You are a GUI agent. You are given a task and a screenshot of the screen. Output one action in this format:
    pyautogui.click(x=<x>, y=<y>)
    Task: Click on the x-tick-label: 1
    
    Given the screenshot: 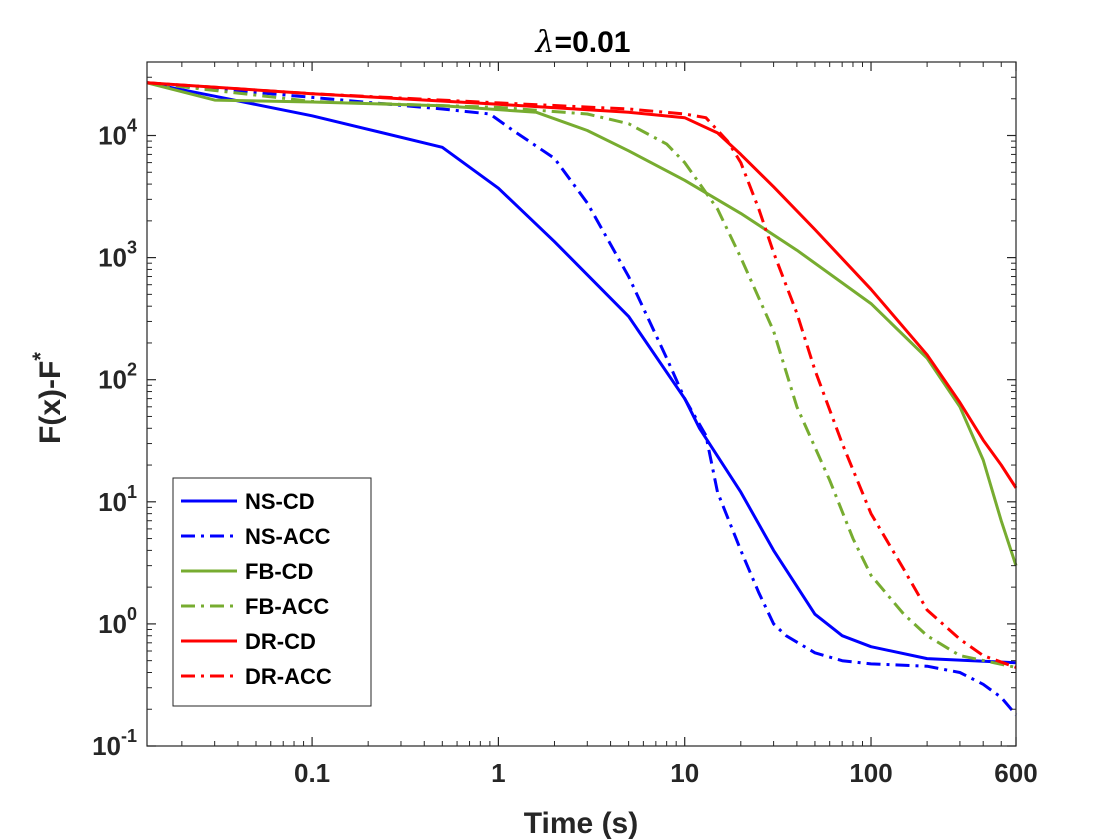 What is the action you would take?
    pyautogui.click(x=498, y=773)
    